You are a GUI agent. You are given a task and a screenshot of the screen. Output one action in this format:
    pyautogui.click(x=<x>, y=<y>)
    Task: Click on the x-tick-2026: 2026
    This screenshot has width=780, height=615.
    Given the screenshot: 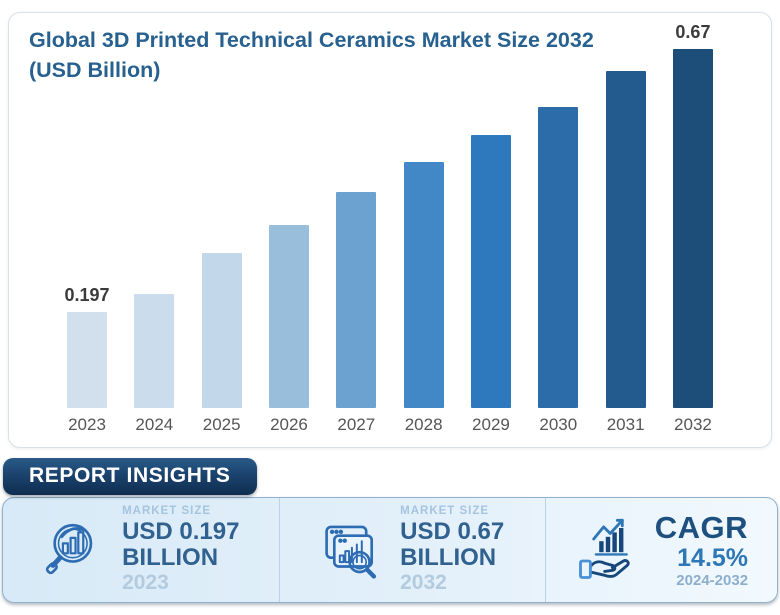 What is the action you would take?
    pyautogui.click(x=289, y=424)
    